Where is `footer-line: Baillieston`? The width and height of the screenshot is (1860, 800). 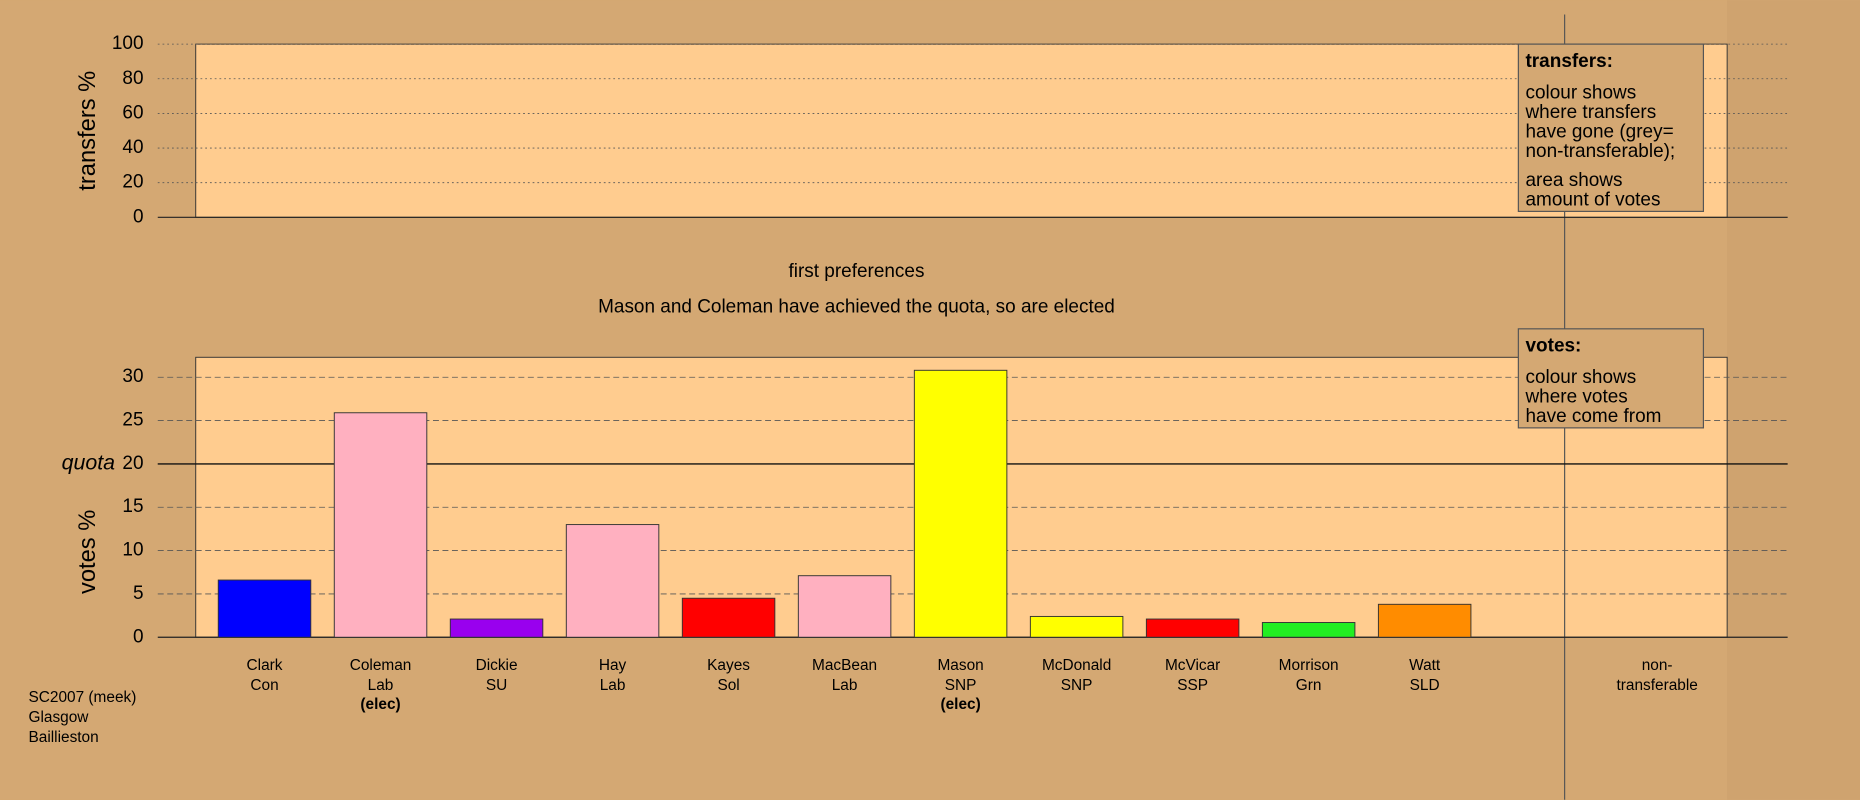 footer-line: Baillieston is located at coordinates (63, 737).